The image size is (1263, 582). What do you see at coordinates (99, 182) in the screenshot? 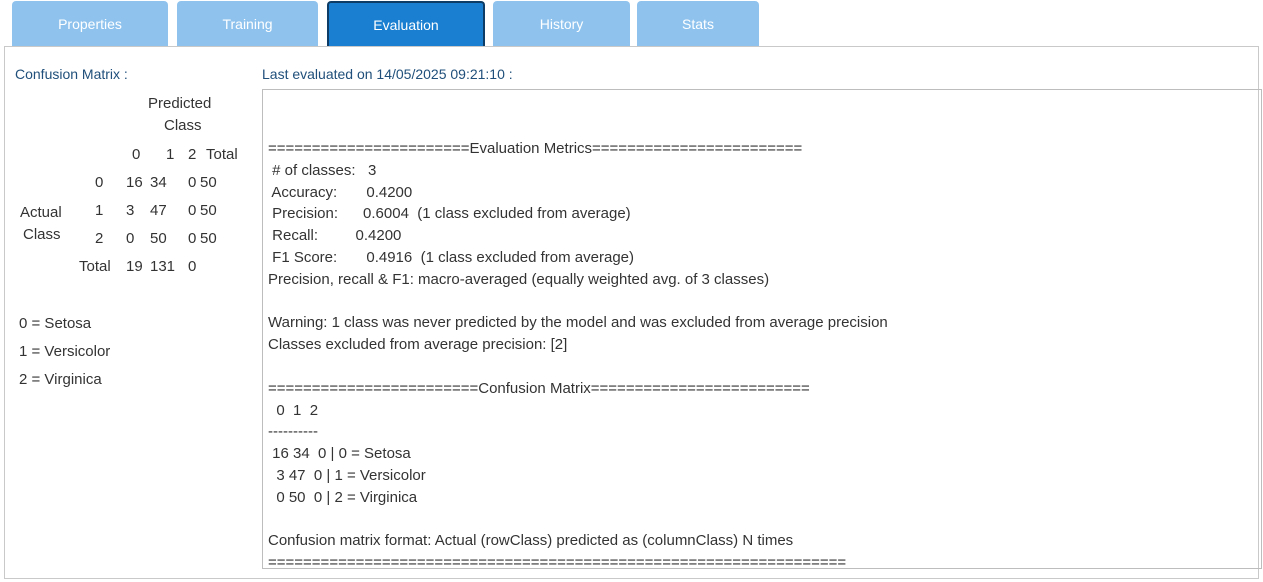
I see `row-label: 0` at bounding box center [99, 182].